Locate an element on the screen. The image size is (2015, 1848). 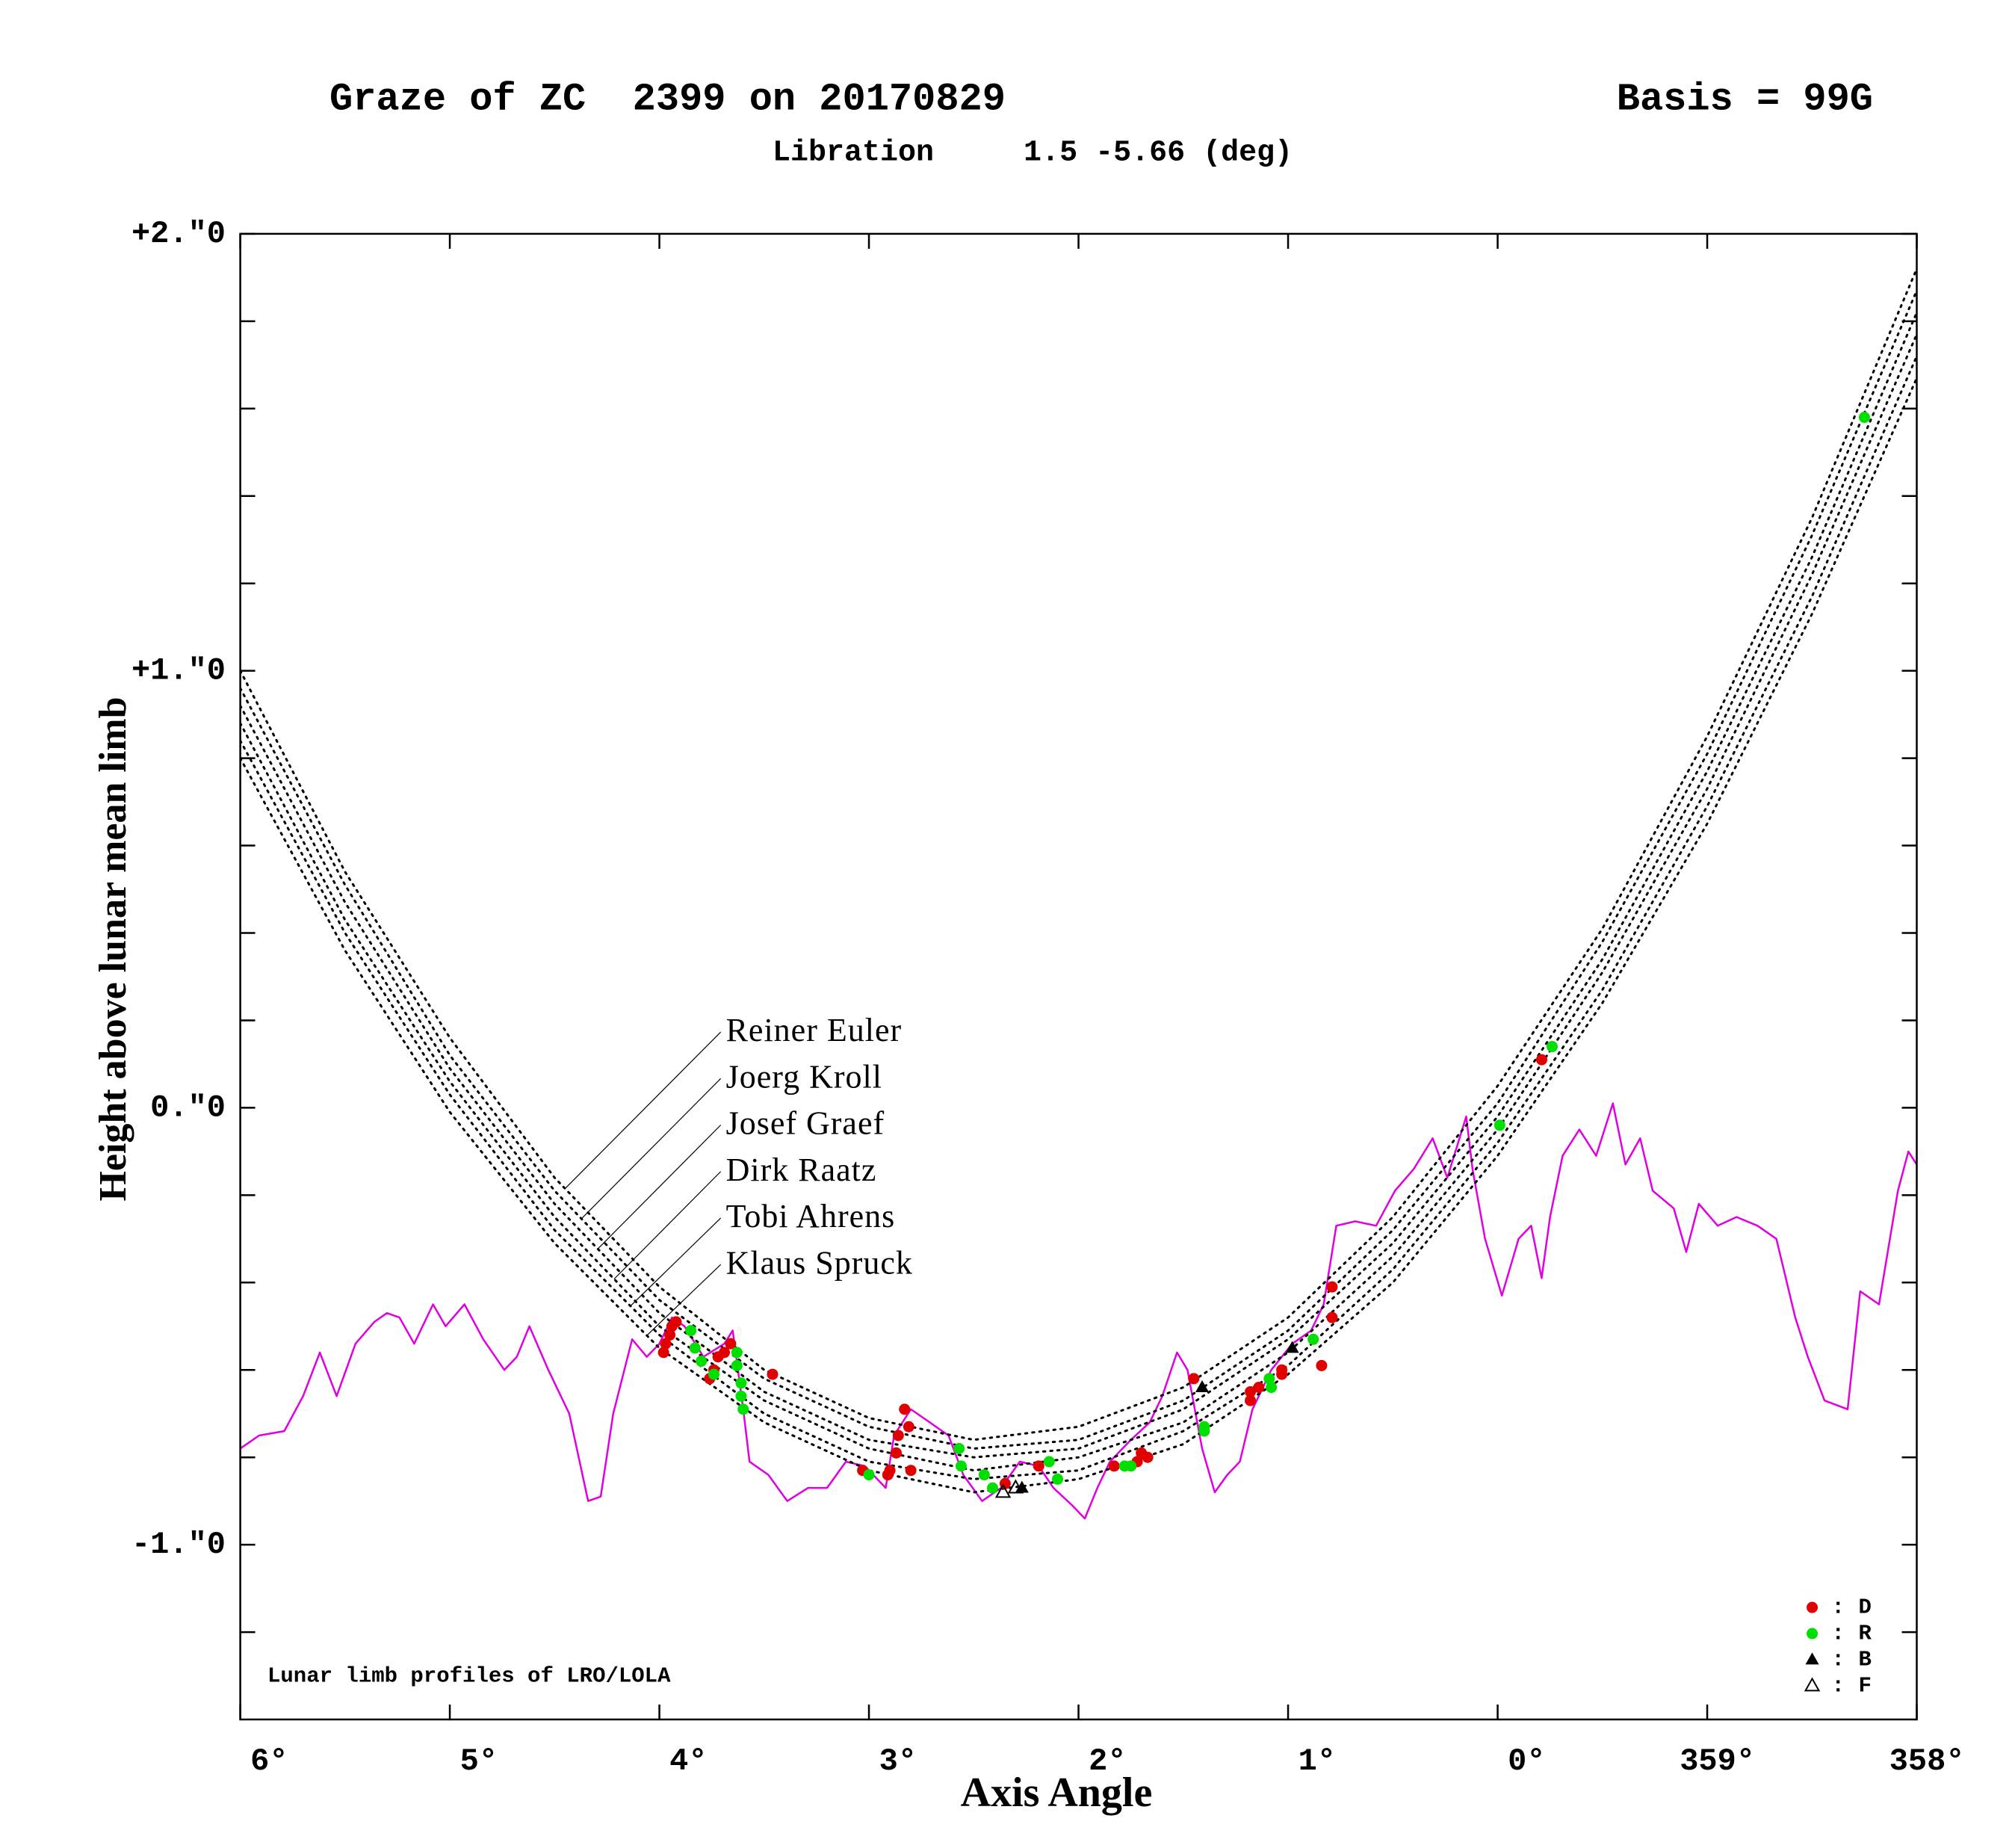
subtitle: Libration 1.5 -5.66 (deg) is located at coordinates (1033, 153).